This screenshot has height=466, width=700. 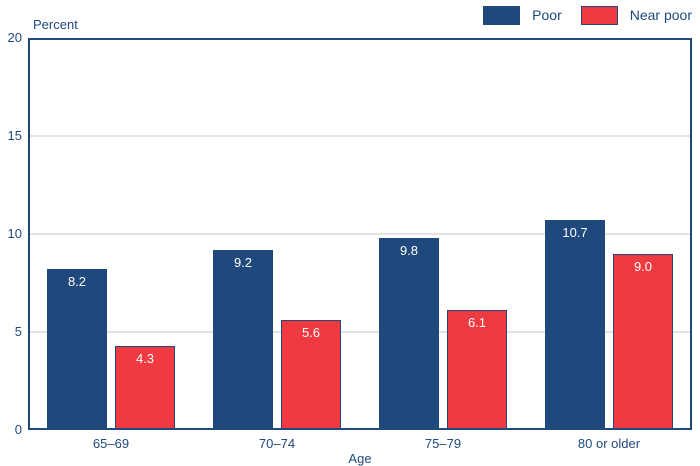 What do you see at coordinates (111, 443) in the screenshot?
I see `x-tick-label-1: 65–69` at bounding box center [111, 443].